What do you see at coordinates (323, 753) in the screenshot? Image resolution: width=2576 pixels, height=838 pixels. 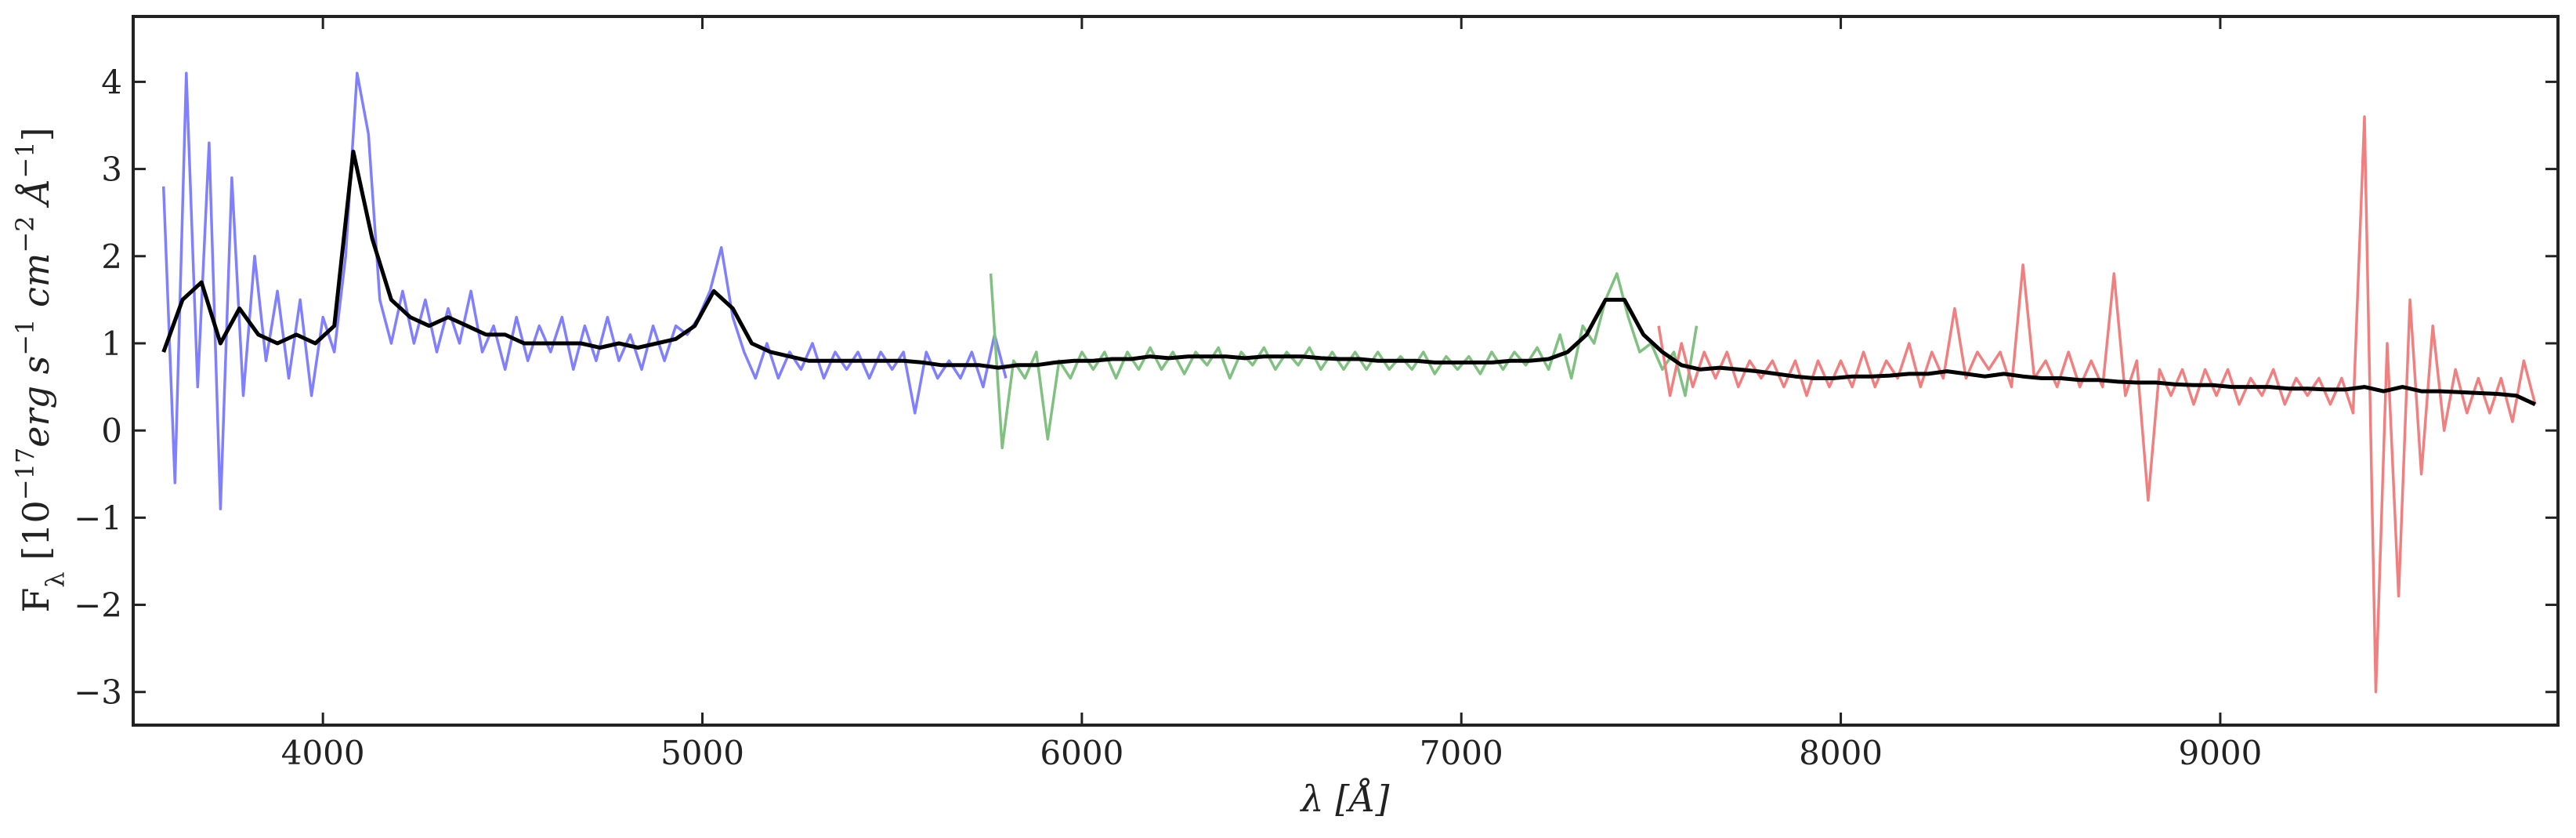 I see `x-tick-label: 4000` at bounding box center [323, 753].